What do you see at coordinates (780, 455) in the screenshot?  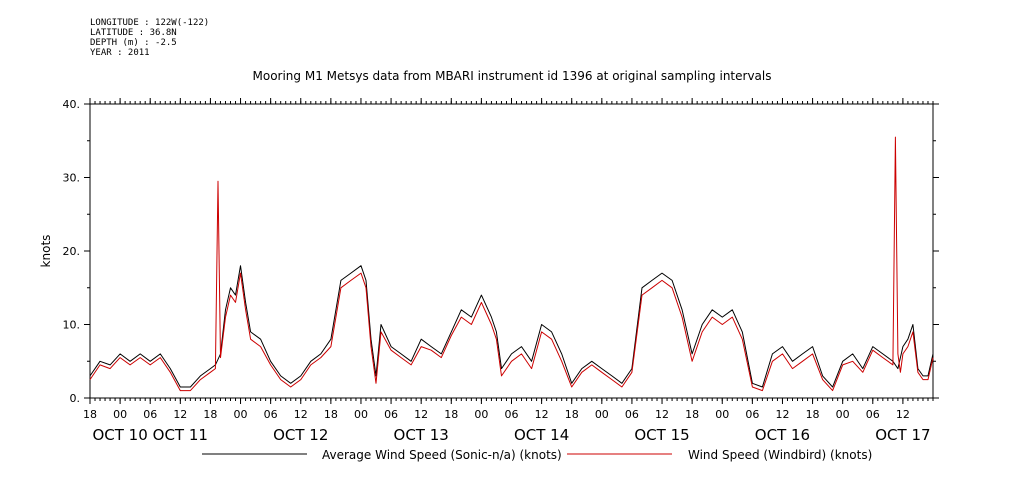 I see `legend-label-series-2: Wind Speed (Windbird) (knots)` at bounding box center [780, 455].